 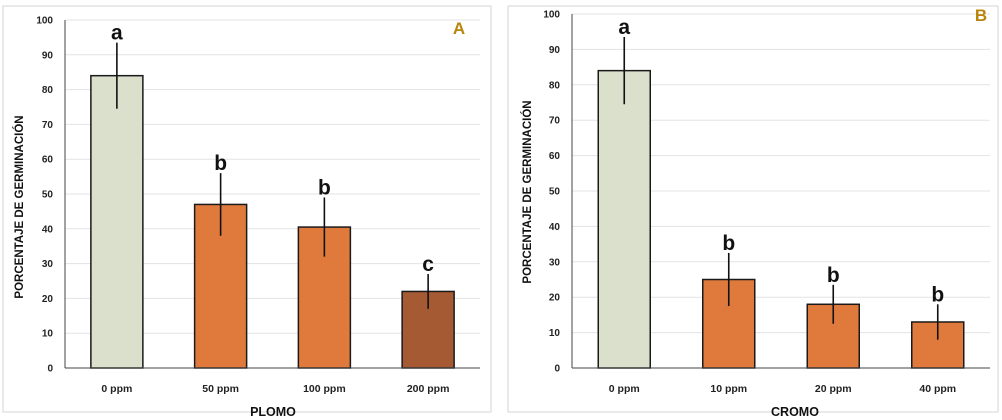 What do you see at coordinates (275, 389) in the screenshot?
I see `x-tick-labels: 0 ppm 50 ppm 100 ppm 200 ppm` at bounding box center [275, 389].